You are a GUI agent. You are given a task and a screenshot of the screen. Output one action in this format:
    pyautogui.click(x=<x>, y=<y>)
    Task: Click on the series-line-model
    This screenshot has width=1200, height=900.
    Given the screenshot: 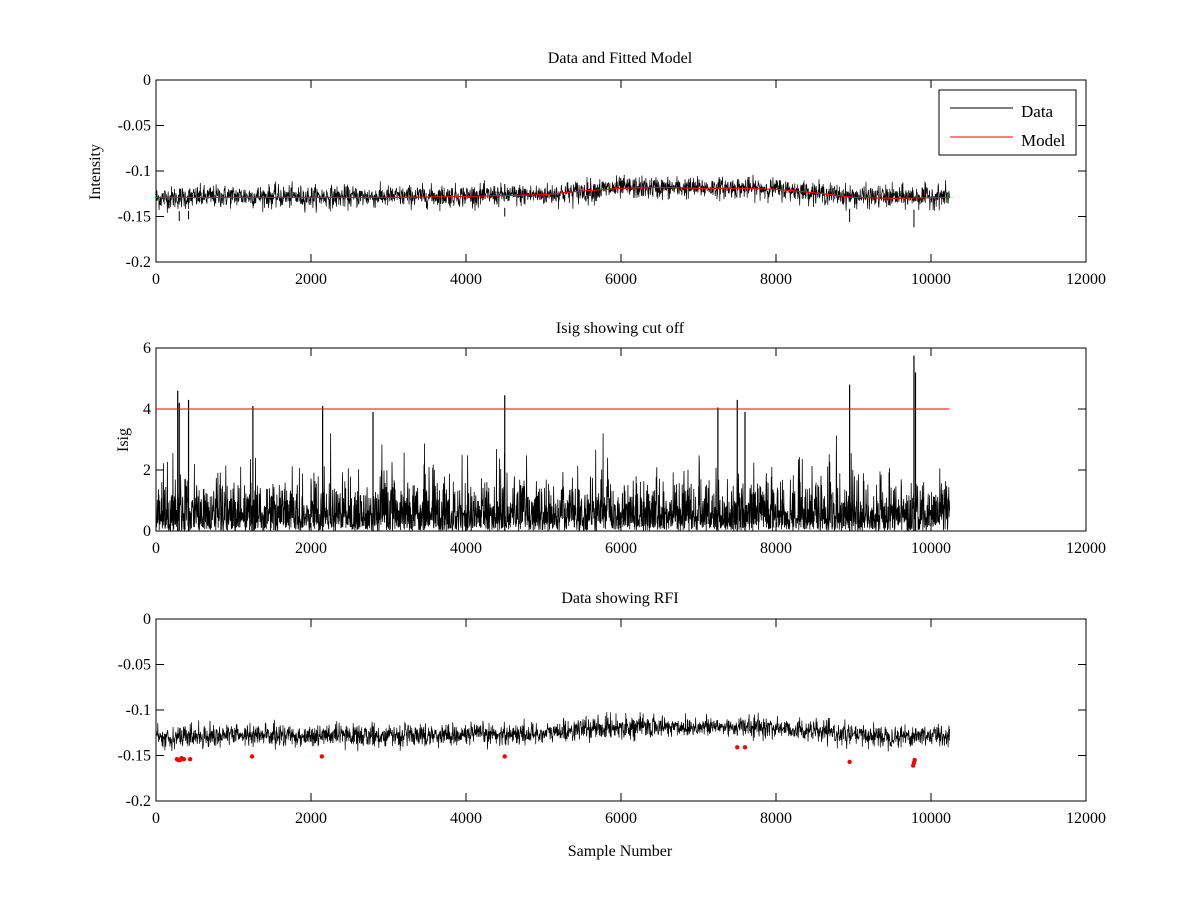 What is the action you would take?
    pyautogui.click(x=553, y=192)
    